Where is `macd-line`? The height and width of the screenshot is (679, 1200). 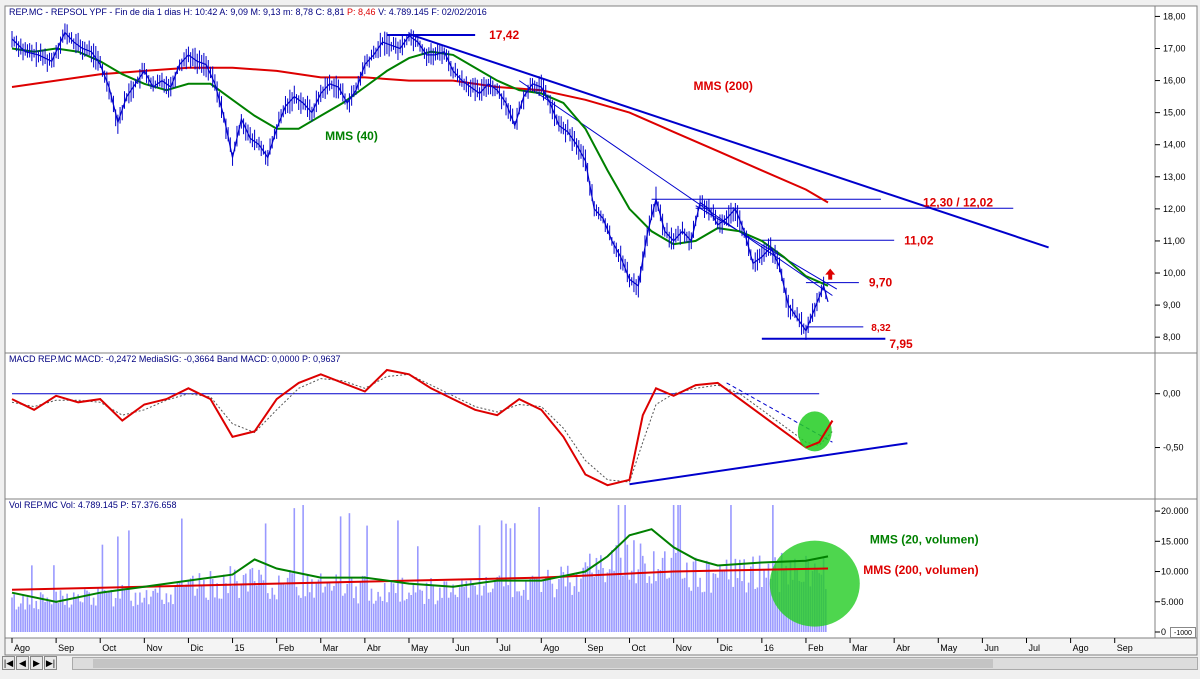
macd-line is located at coordinates (422, 427).